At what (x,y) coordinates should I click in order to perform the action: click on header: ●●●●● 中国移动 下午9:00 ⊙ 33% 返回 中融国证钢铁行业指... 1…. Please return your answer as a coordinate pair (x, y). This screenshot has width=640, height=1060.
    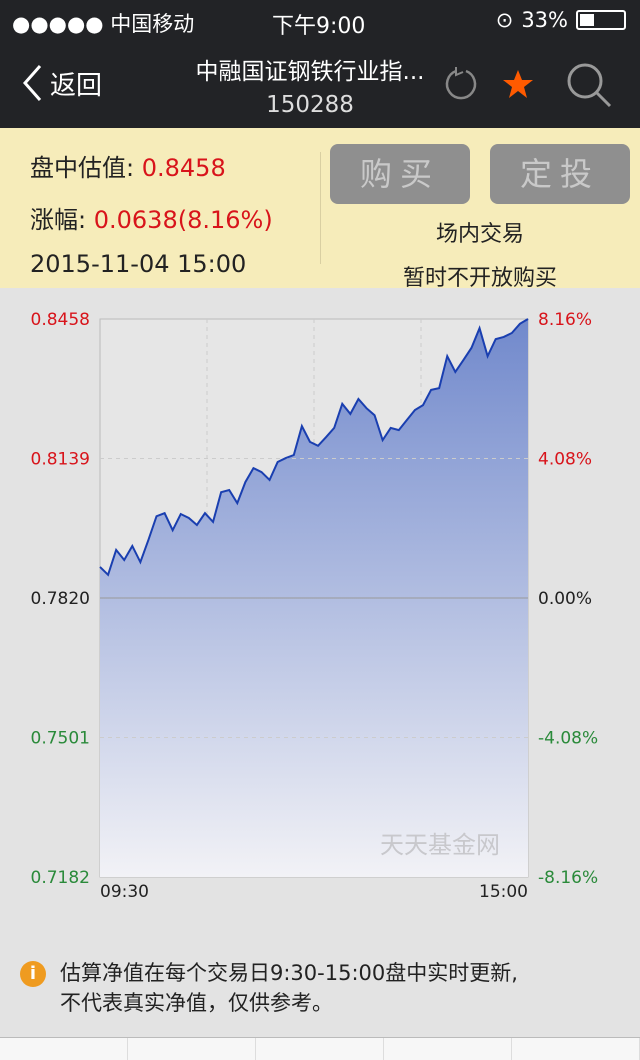
    Looking at the image, I should click on (320, 64).